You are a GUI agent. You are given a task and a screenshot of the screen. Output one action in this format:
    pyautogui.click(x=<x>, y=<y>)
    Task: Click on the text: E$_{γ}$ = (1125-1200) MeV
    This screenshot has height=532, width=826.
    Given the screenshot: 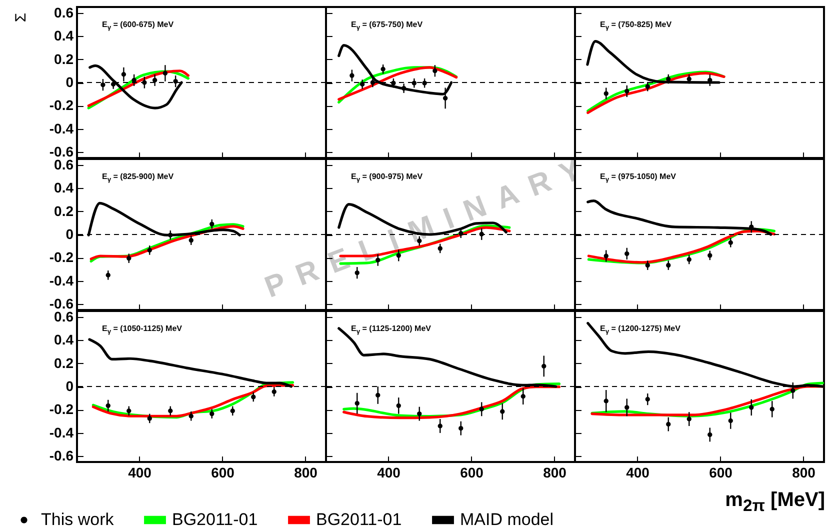 What is the action you would take?
    pyautogui.click(x=391, y=330)
    